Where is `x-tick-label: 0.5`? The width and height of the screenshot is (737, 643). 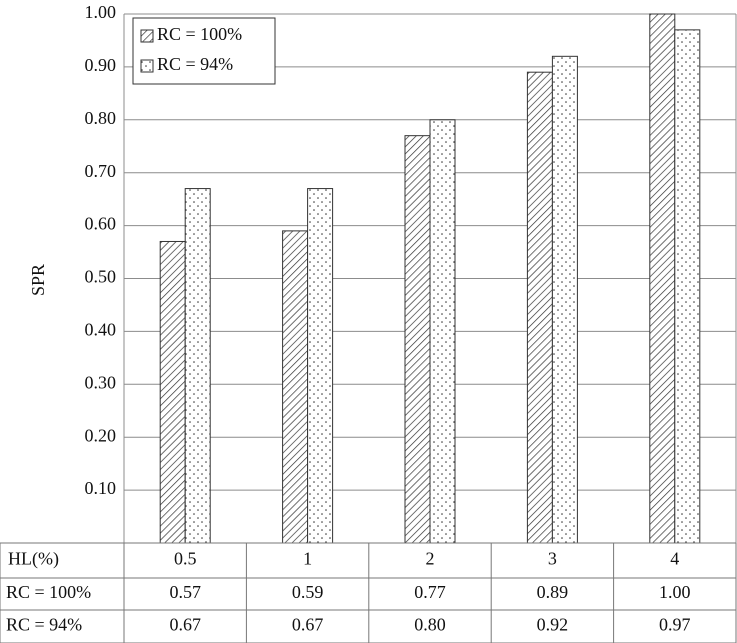
x-tick-label: 0.5 is located at coordinates (185, 559).